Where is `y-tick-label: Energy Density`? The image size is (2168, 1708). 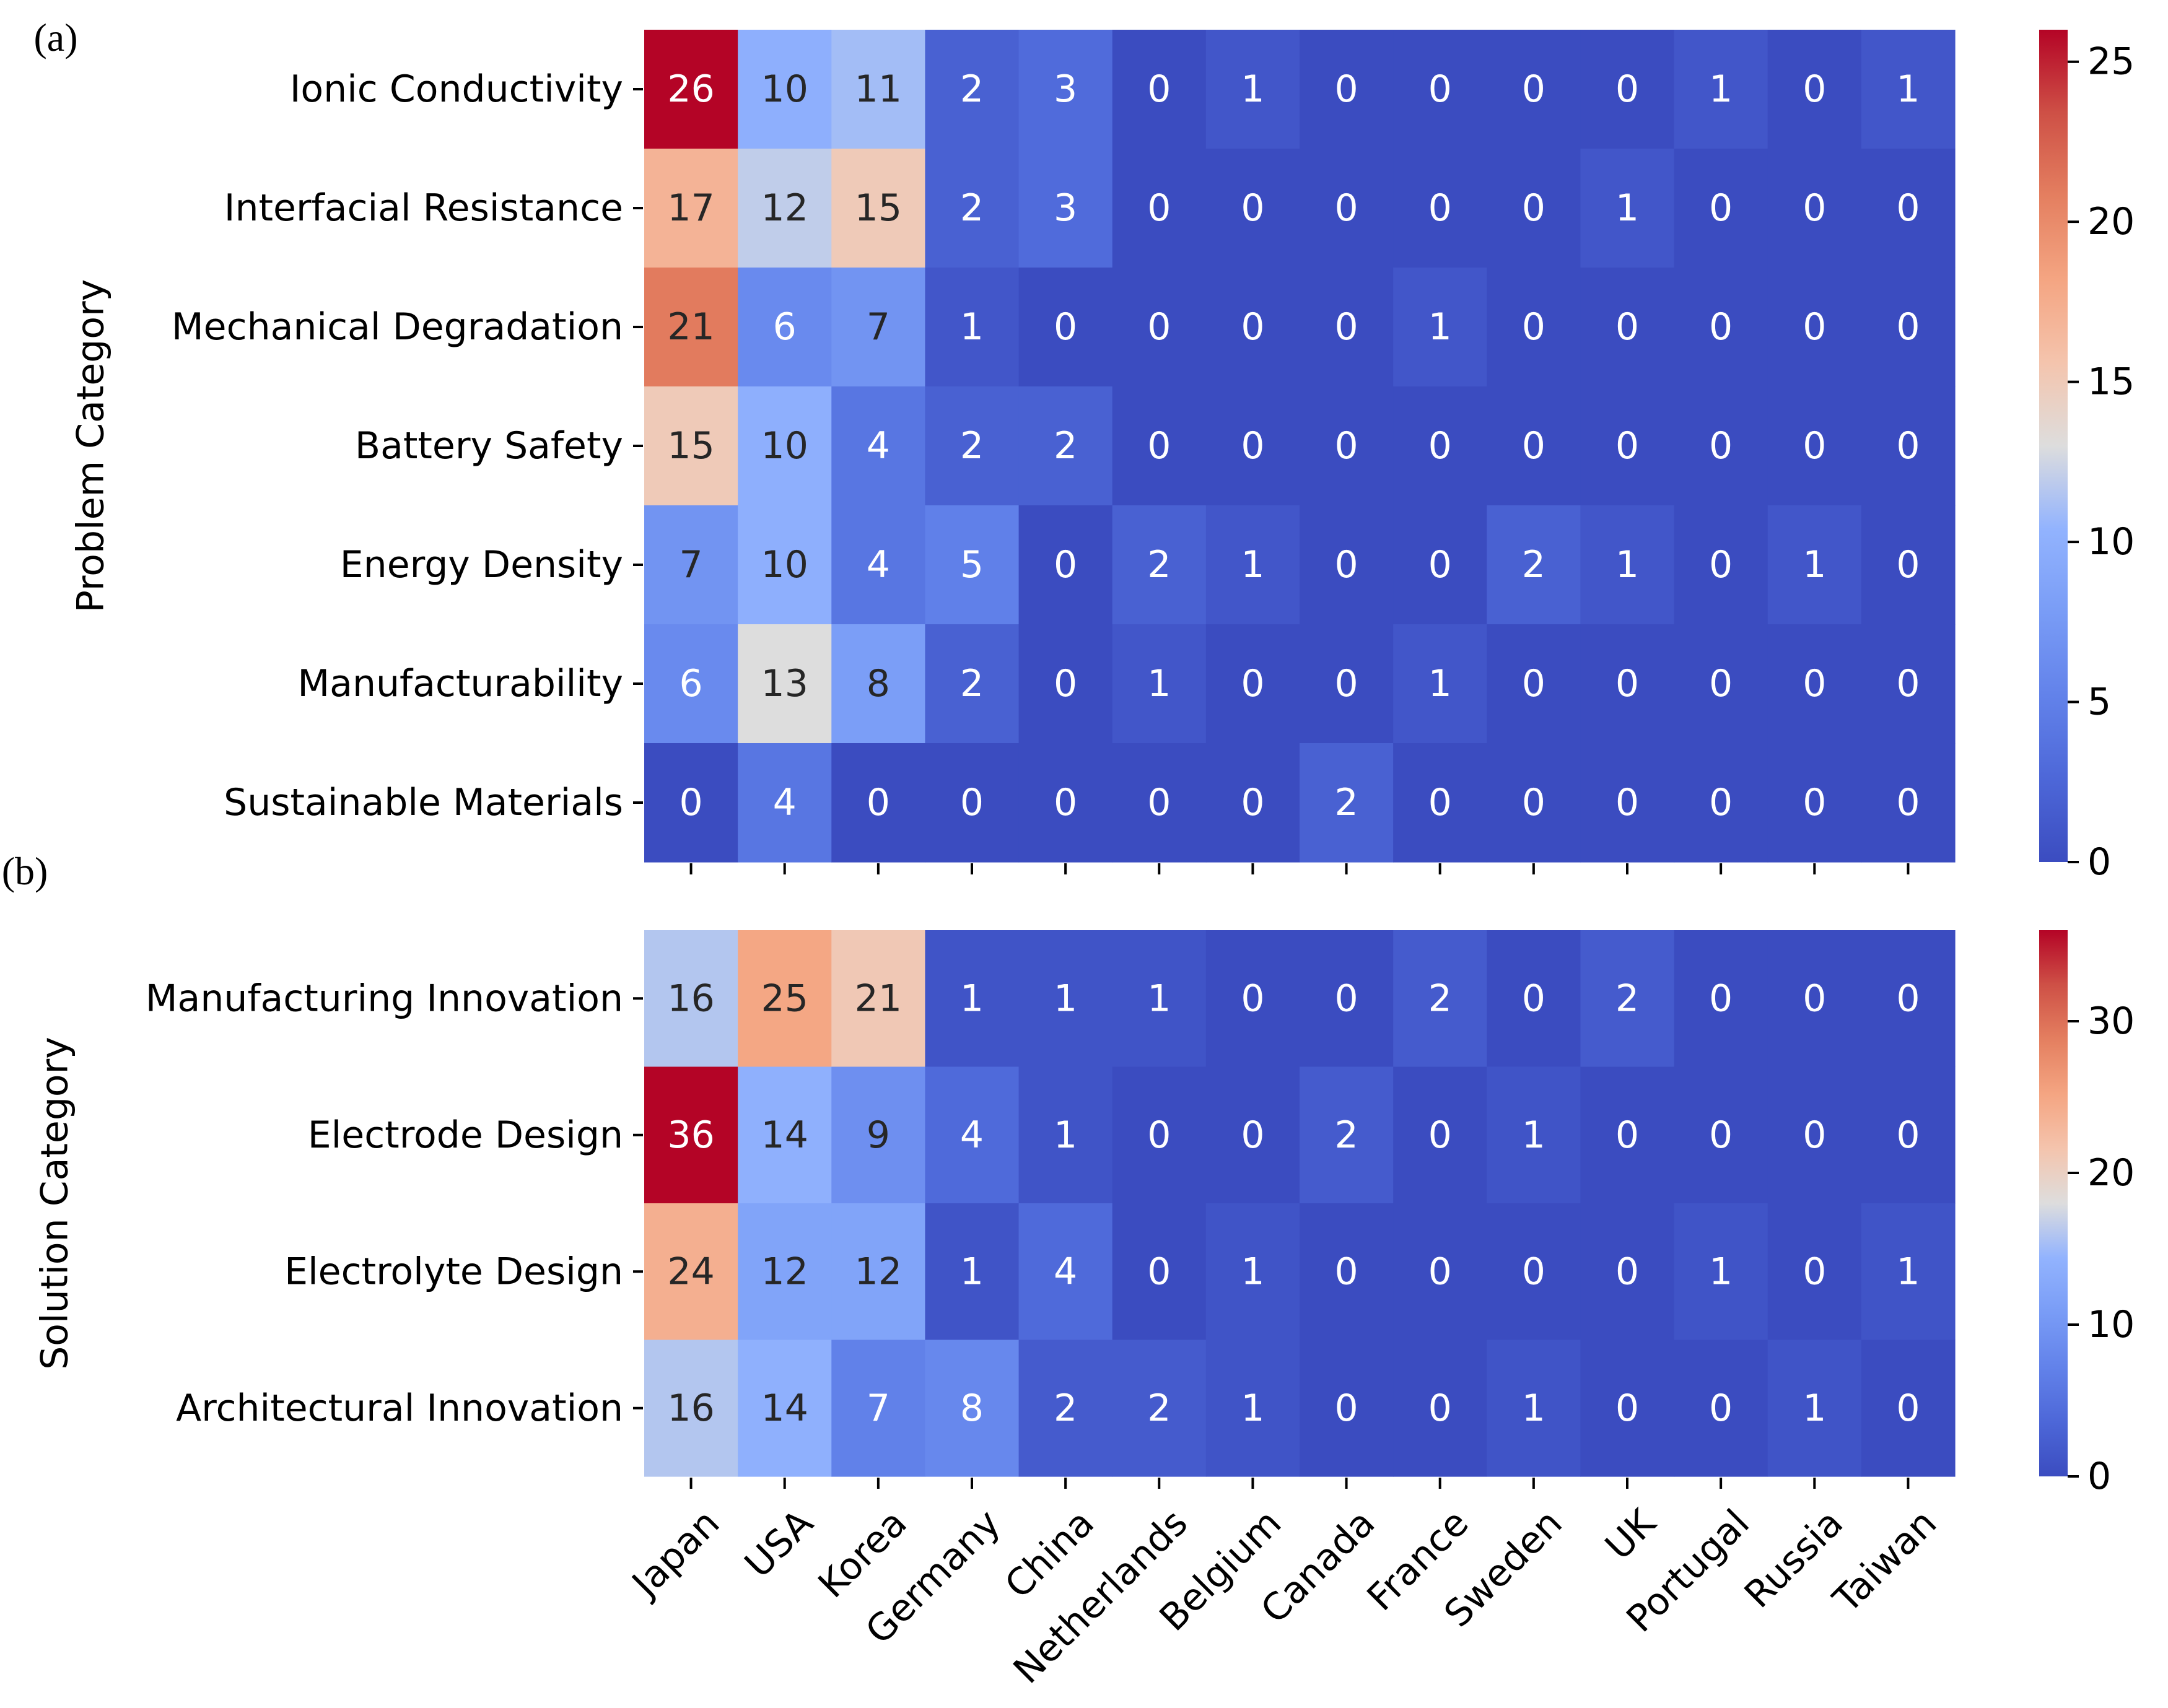
y-tick-label: Energy Density is located at coordinates (481, 564).